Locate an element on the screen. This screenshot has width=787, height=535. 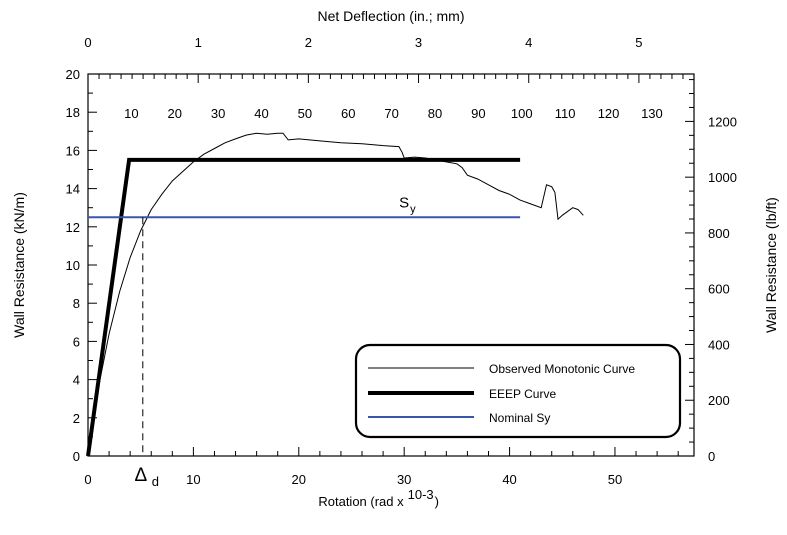
left-axis-tick-label: 14 is located at coordinates (73, 189).